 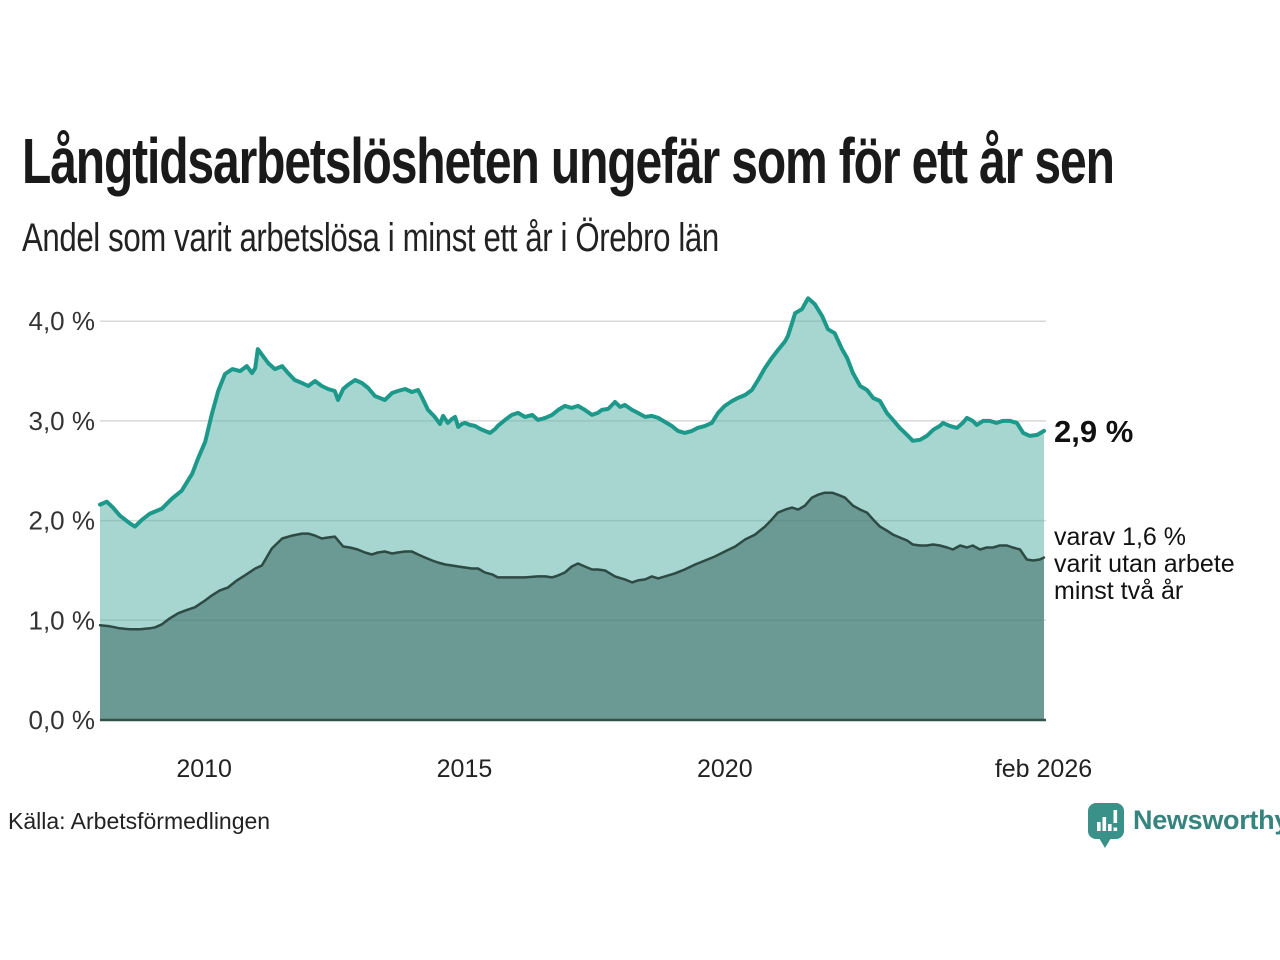 I want to click on newsworthy-logo-icon, so click(x=1106, y=825).